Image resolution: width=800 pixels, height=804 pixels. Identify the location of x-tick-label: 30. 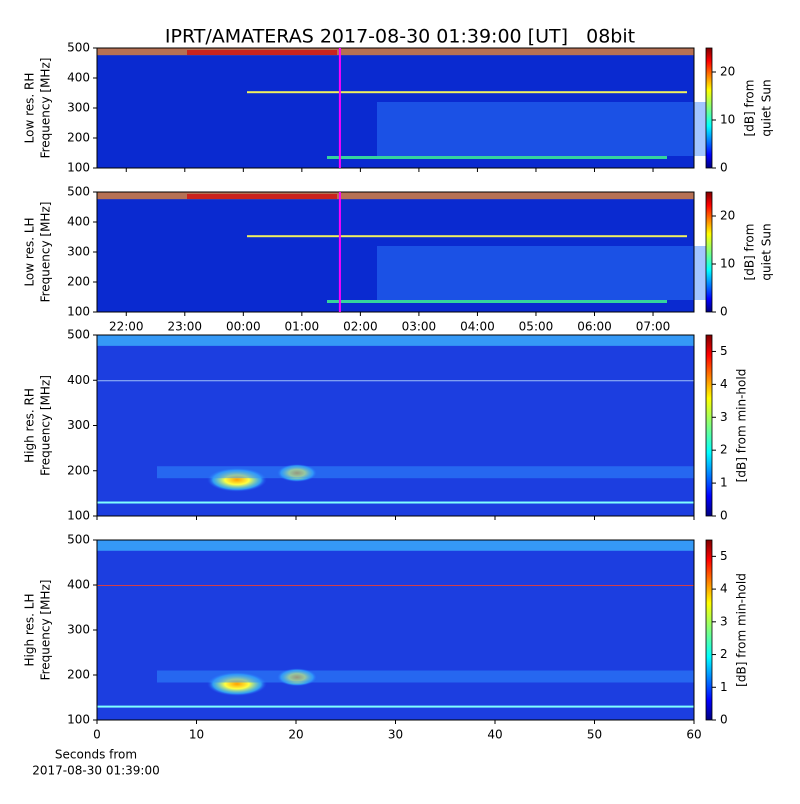
(395, 735).